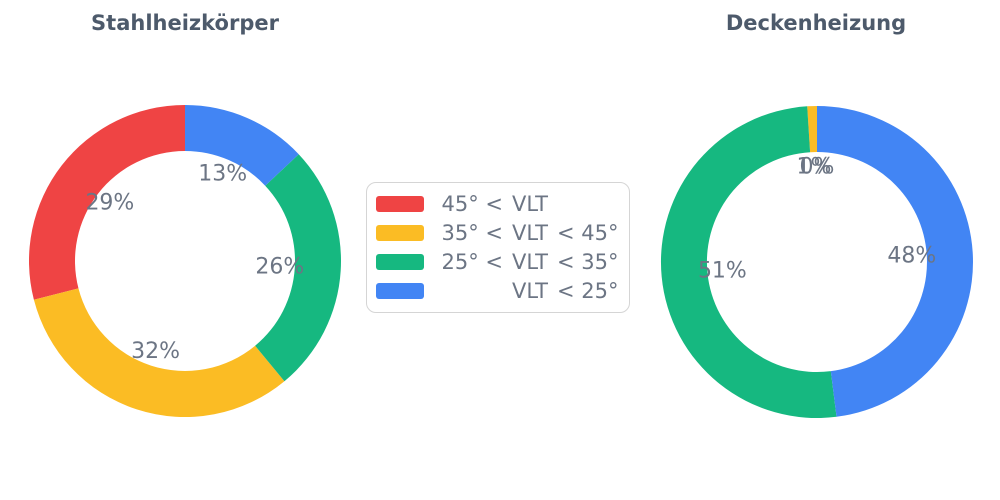 The height and width of the screenshot is (500, 1000). I want to click on legend-swatch-green, so click(400, 261).